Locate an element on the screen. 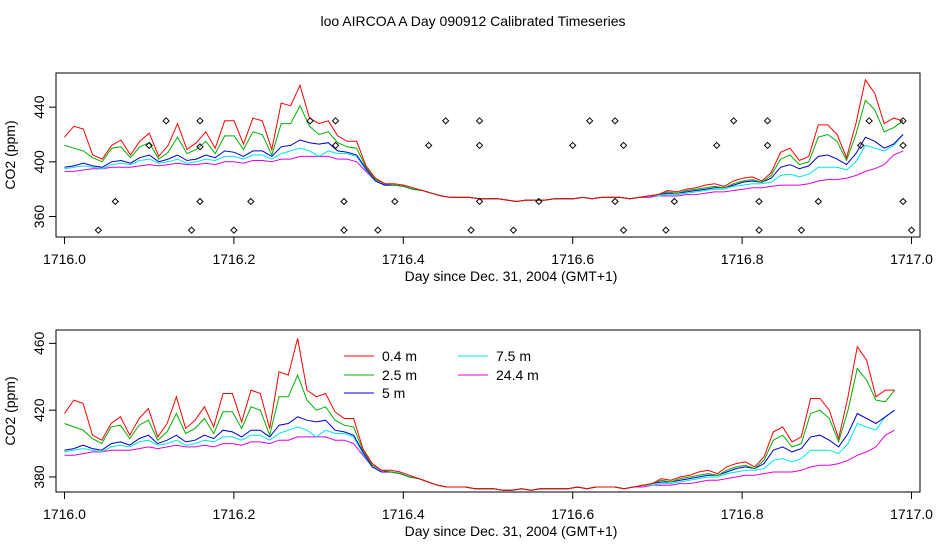 This screenshot has height=555, width=950. y-tick-label: 400 is located at coordinates (39, 162).